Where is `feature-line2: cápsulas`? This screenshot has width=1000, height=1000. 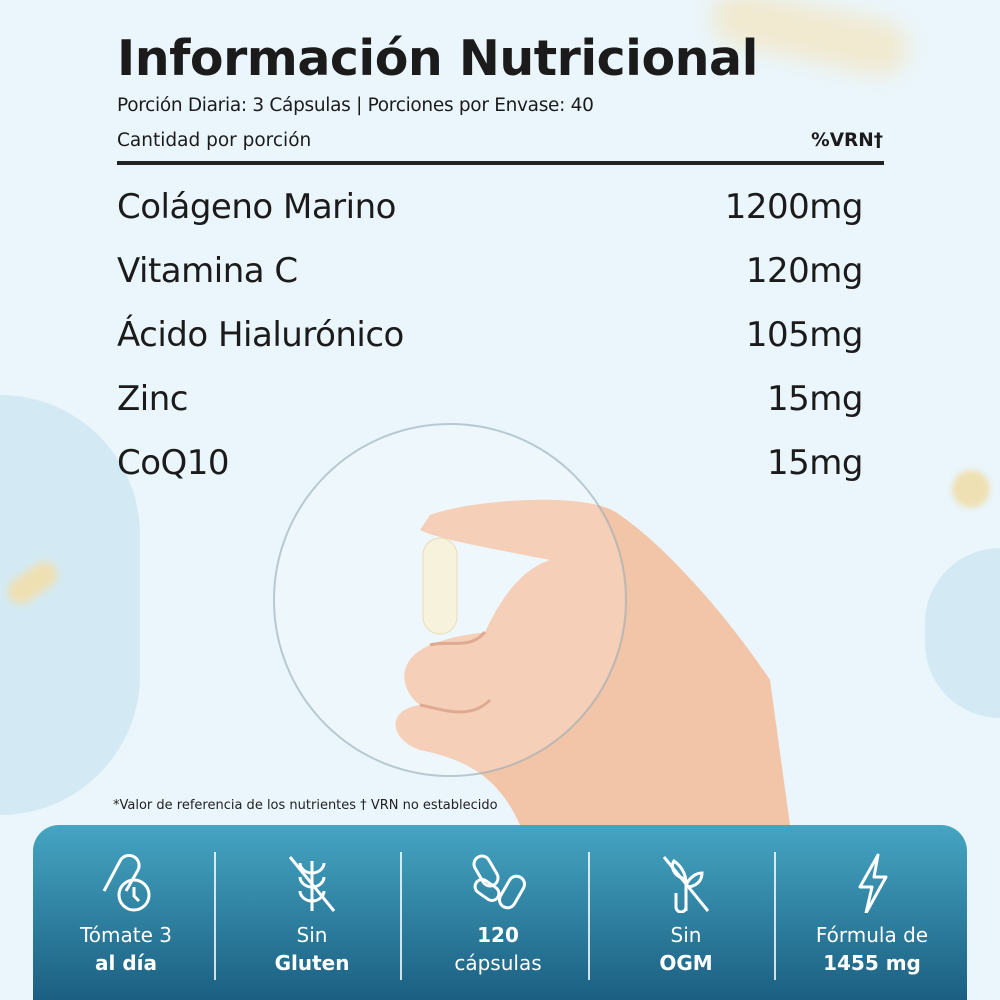 feature-line2: cápsulas is located at coordinates (498, 963).